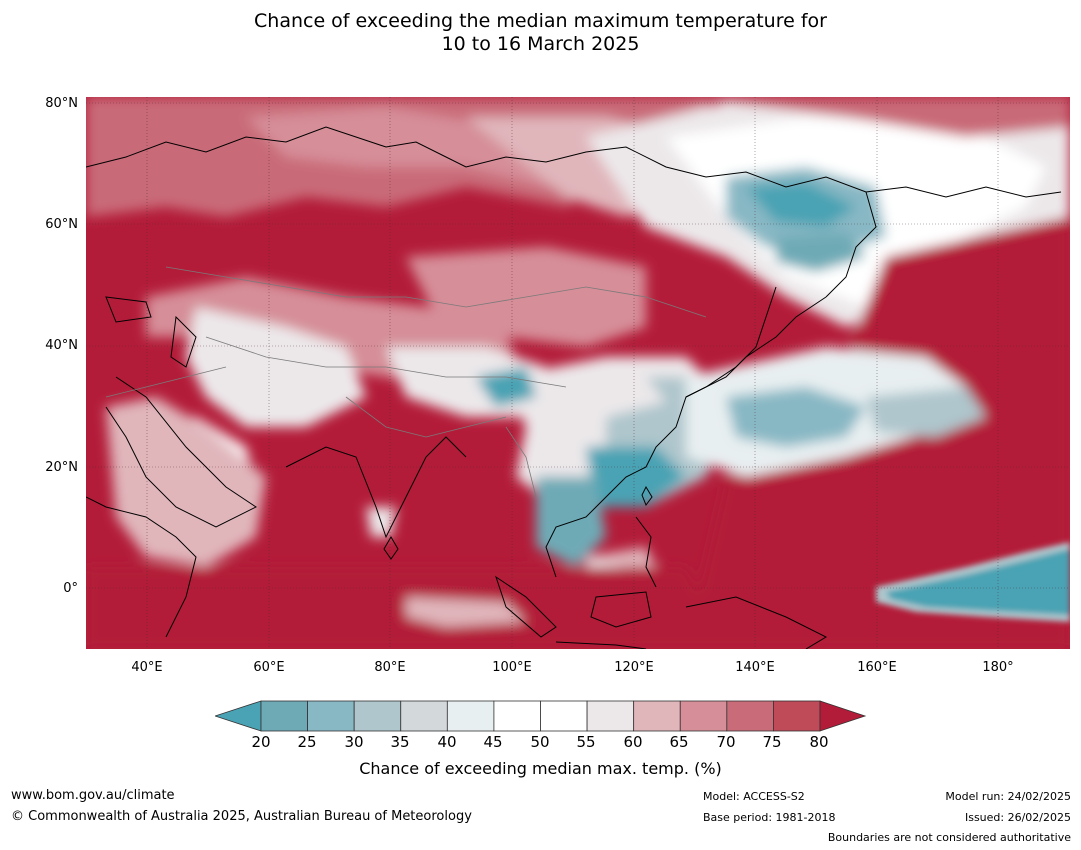  Describe the element at coordinates (238, 716) in the screenshot. I see `colorbar-low-extension` at that location.